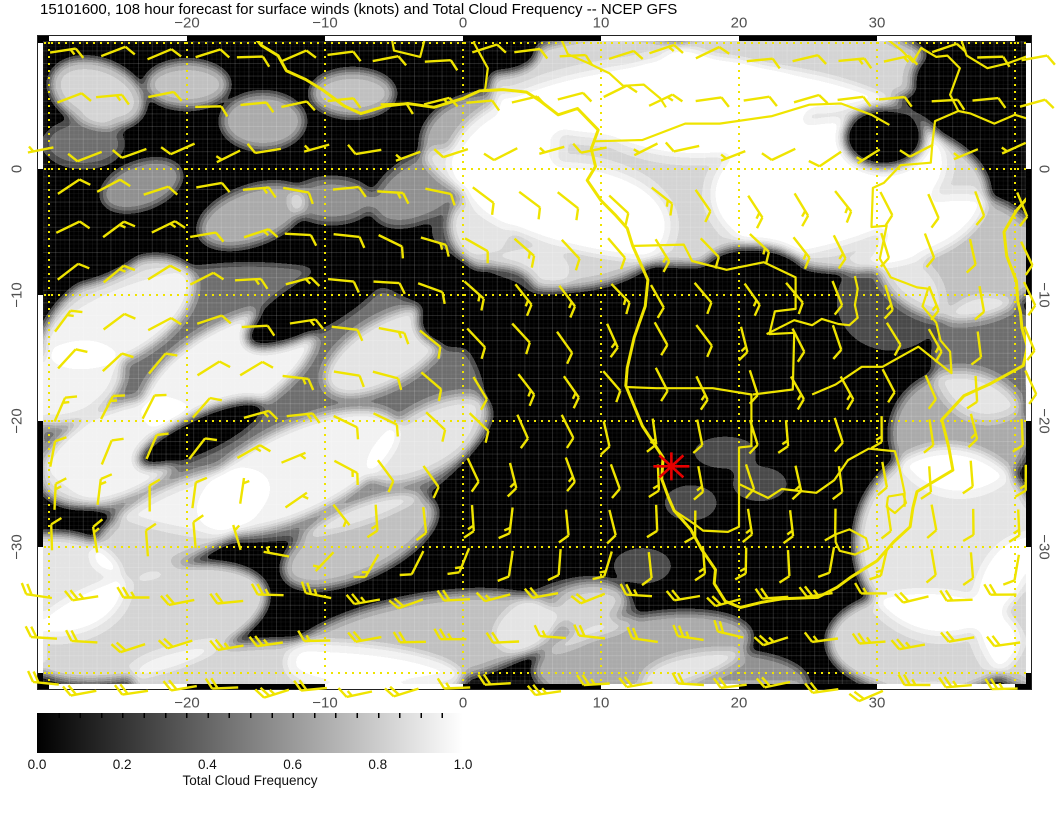 This screenshot has width=1056, height=816. Describe the element at coordinates (671, 466) in the screenshot. I see `location-marker-asterisk` at that location.